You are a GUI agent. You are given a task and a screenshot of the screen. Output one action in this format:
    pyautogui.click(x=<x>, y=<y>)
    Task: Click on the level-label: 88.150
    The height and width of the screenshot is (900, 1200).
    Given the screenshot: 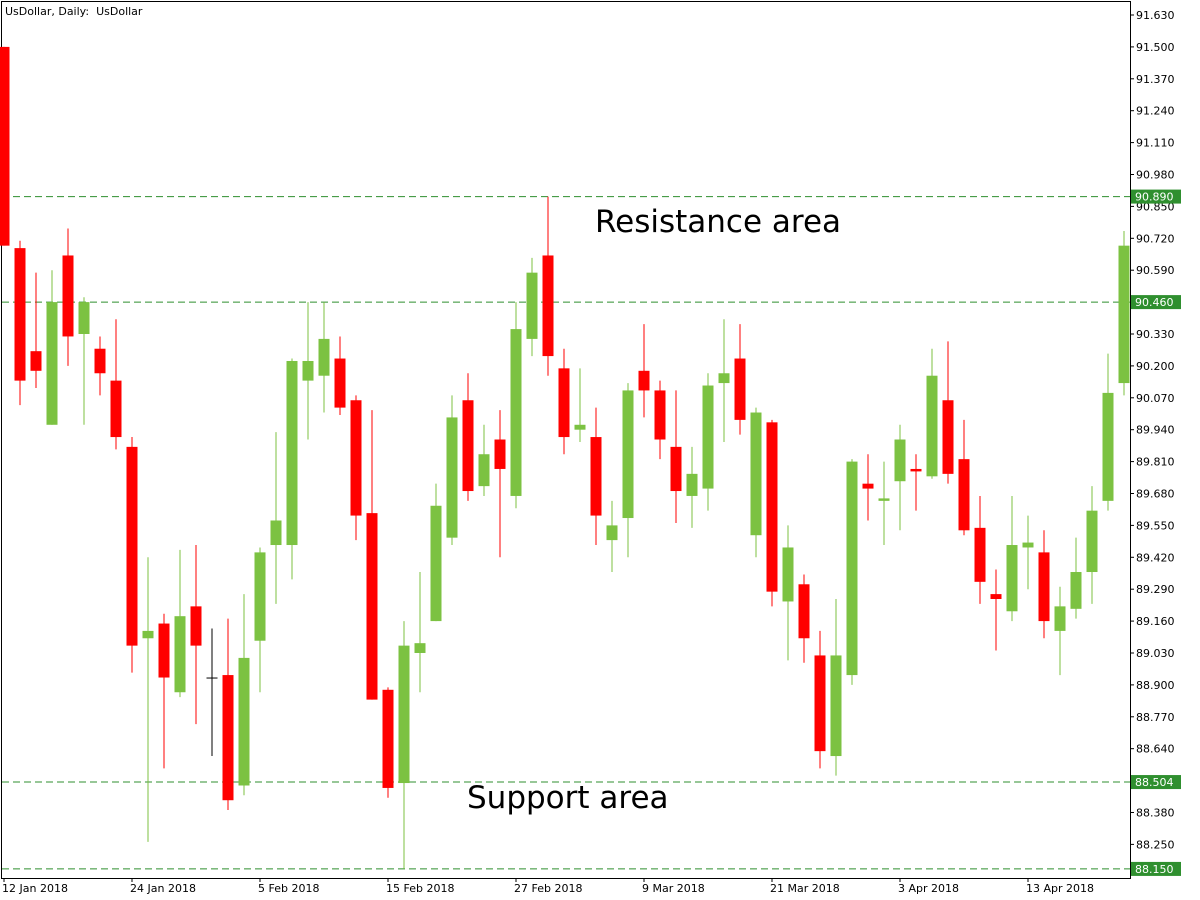 What is the action you would take?
    pyautogui.click(x=1154, y=869)
    